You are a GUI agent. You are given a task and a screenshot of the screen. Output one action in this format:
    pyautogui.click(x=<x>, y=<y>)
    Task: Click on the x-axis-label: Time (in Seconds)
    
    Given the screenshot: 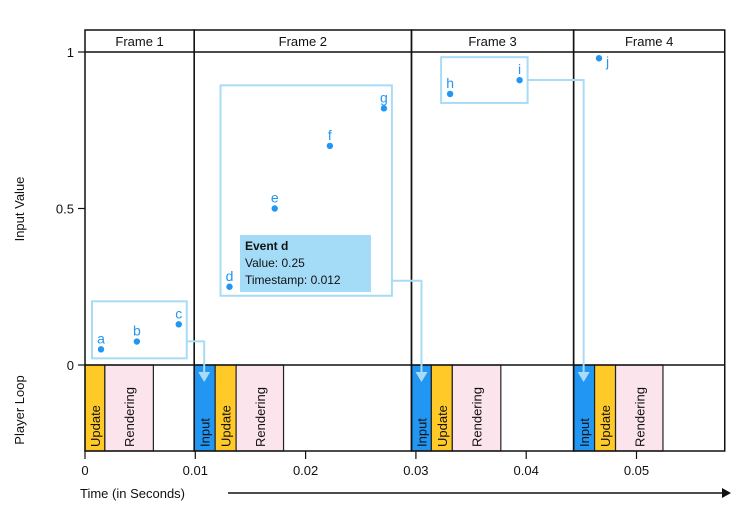 What is the action you would take?
    pyautogui.click(x=132, y=493)
    